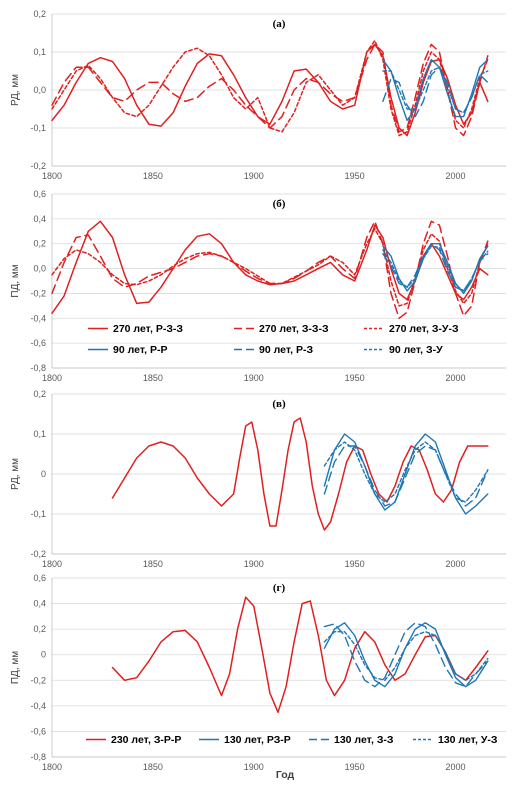  I want to click on panel-title: (б), so click(279, 204).